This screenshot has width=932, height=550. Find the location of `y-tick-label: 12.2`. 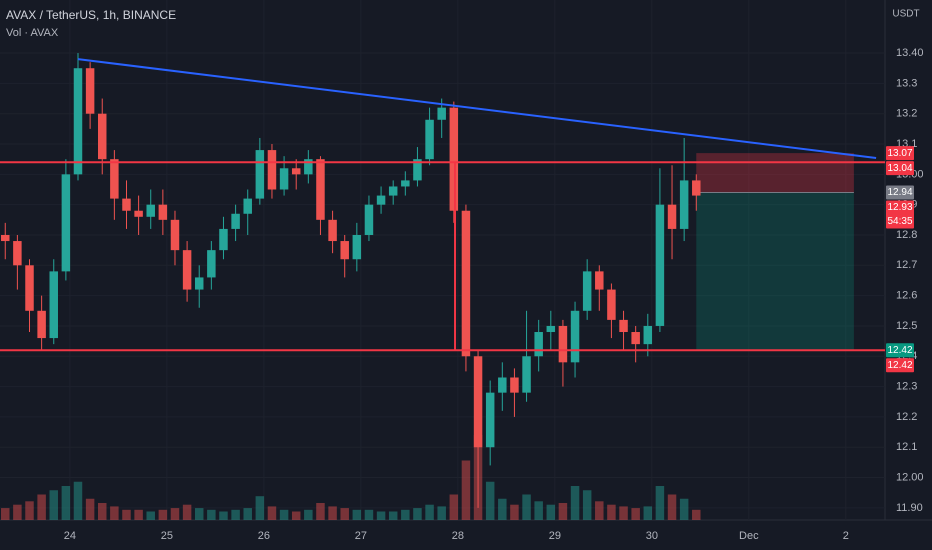

y-tick-label: 12.2 is located at coordinates (906, 417).